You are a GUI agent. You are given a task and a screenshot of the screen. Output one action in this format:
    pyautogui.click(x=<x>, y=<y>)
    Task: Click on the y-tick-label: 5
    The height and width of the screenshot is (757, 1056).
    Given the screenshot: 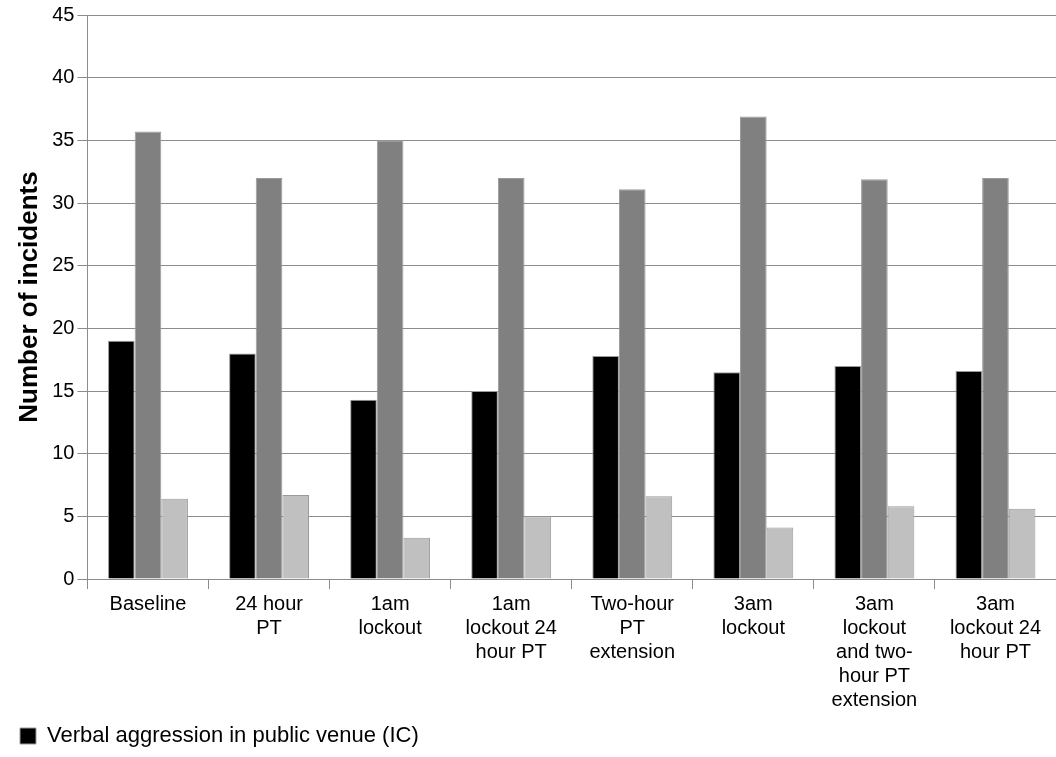 What is the action you would take?
    pyautogui.click(x=69, y=514)
    